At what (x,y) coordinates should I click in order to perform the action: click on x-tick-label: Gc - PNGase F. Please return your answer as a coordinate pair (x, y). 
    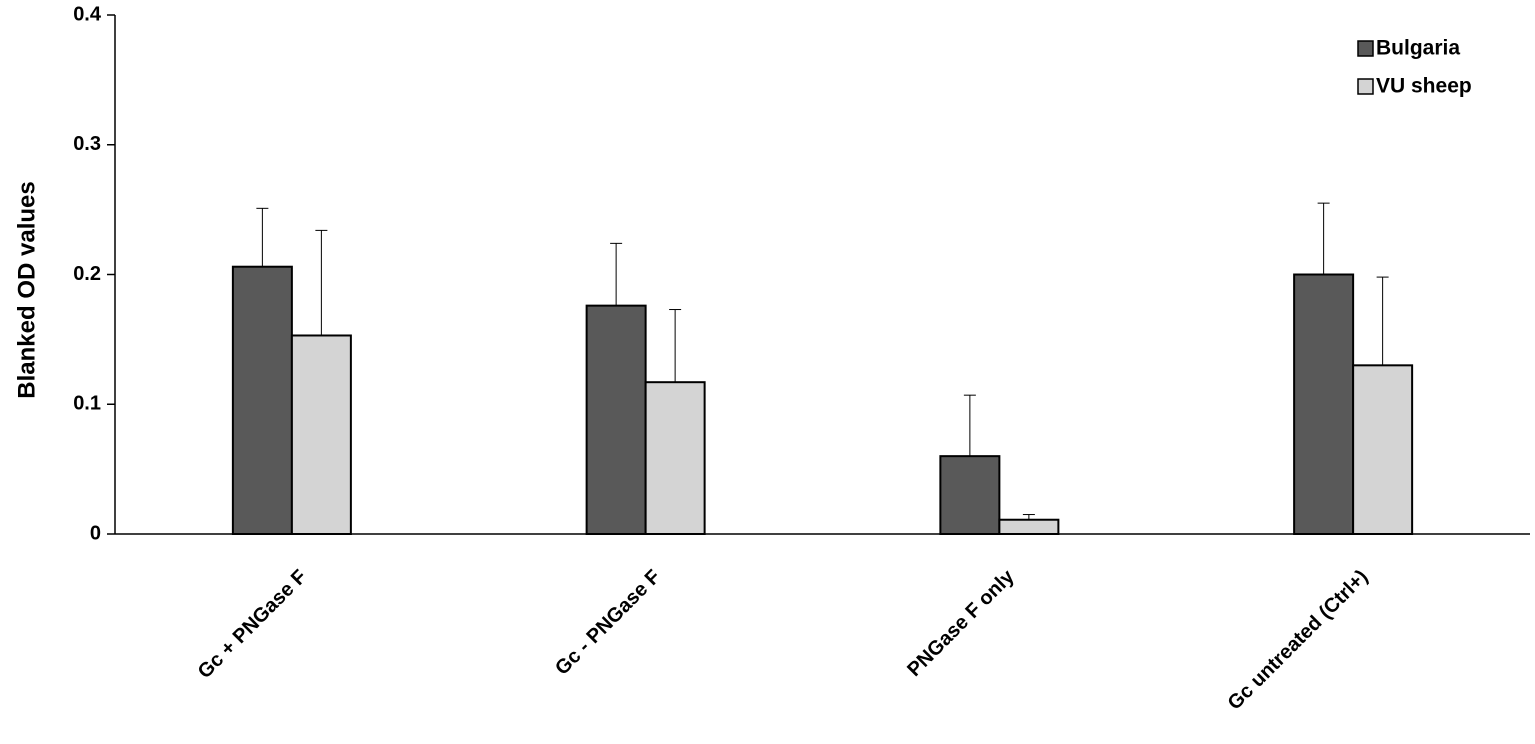
    Looking at the image, I should click on (608, 623).